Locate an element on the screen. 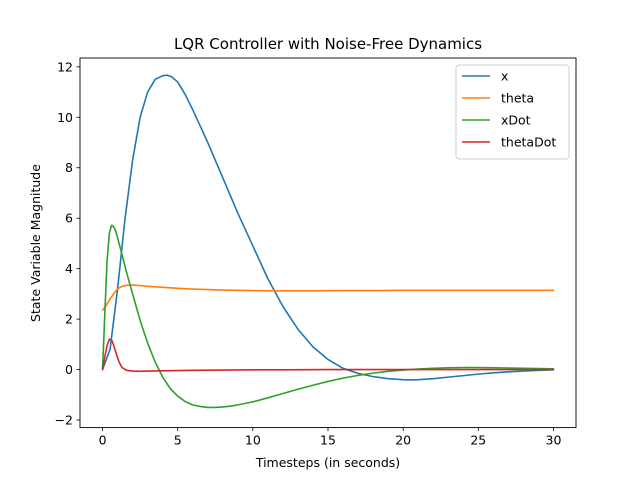  y-tick-label: 8 is located at coordinates (69, 167).